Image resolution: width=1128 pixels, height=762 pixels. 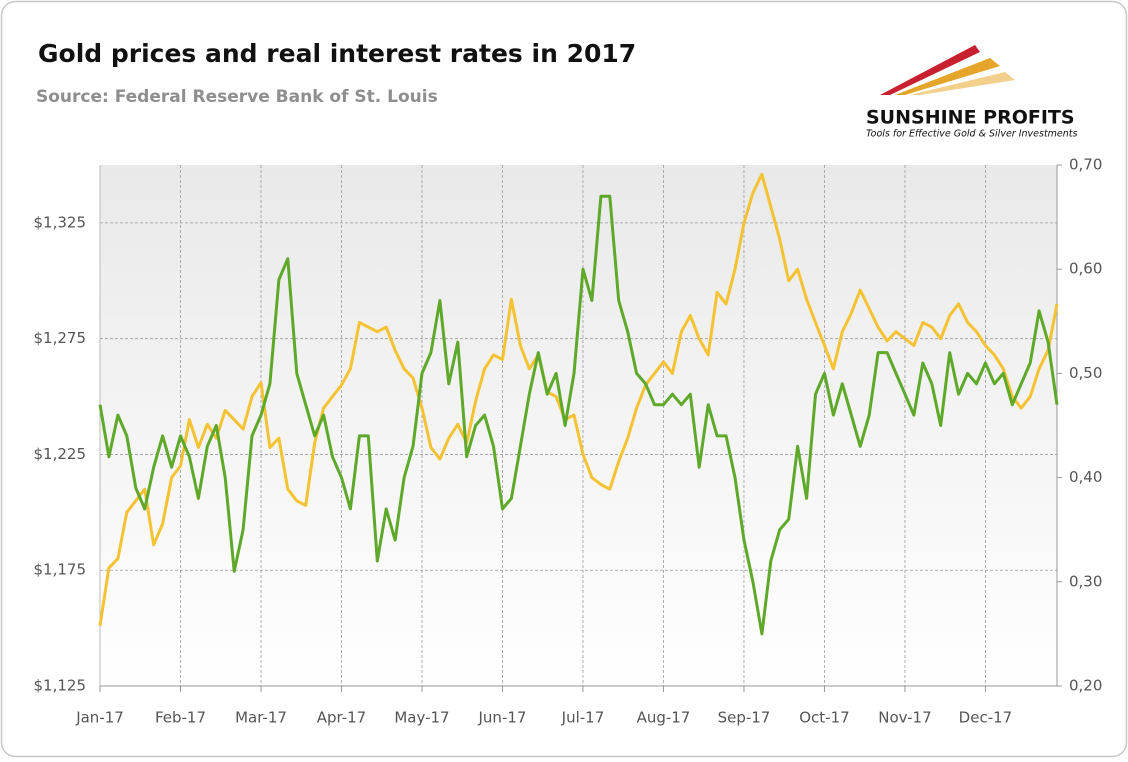 I want to click on logo-name: SUNSHINE PROFITS, so click(x=970, y=118).